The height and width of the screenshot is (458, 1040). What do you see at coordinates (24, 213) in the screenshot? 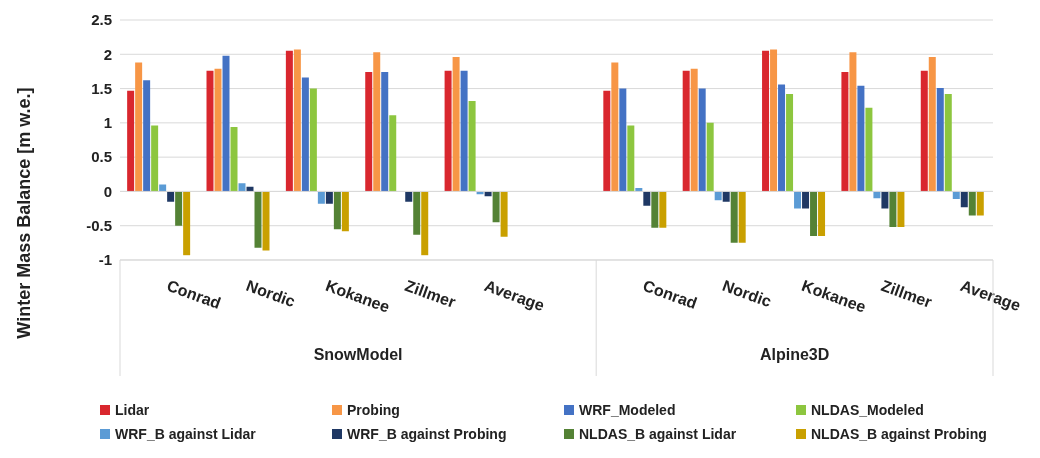
I see `y-axis-title: Winter Mass Balance [m w.e.]` at bounding box center [24, 213].